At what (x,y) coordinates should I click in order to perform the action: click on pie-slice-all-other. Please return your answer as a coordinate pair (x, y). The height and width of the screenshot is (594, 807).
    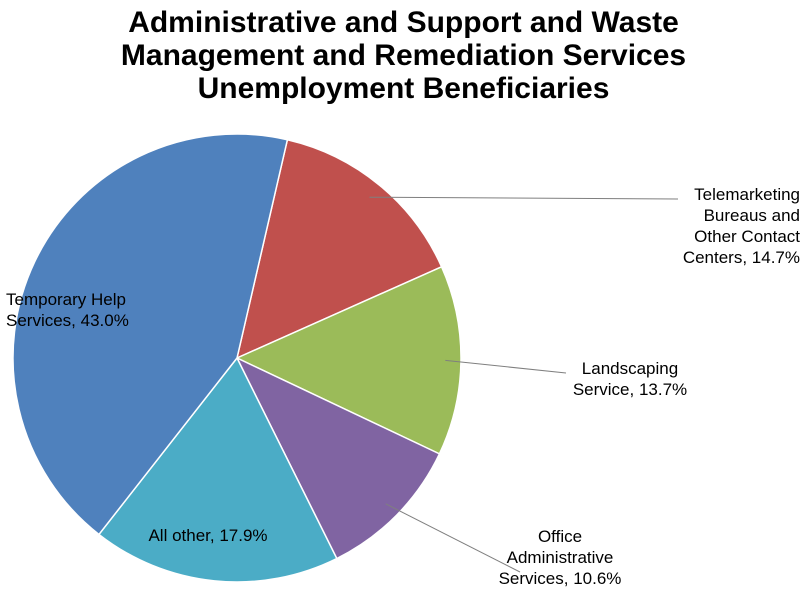
    Looking at the image, I should click on (218, 470).